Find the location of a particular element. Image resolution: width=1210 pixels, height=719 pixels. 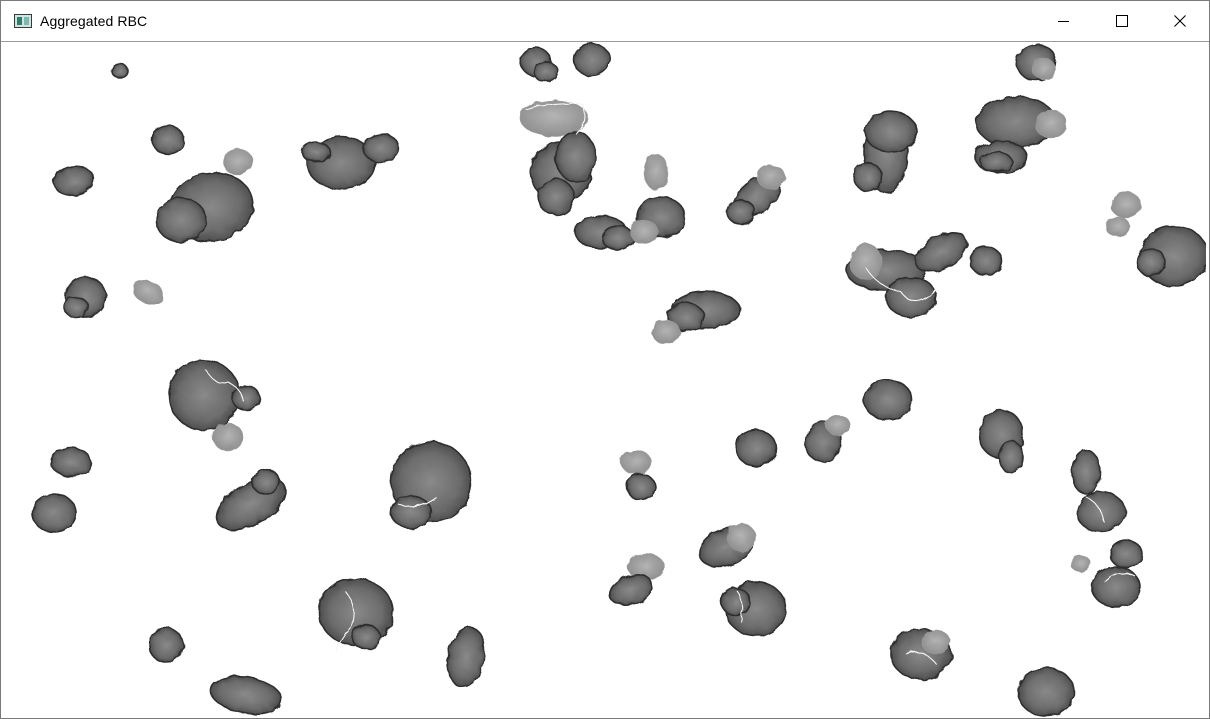

minimize-icon is located at coordinates (1063, 21).